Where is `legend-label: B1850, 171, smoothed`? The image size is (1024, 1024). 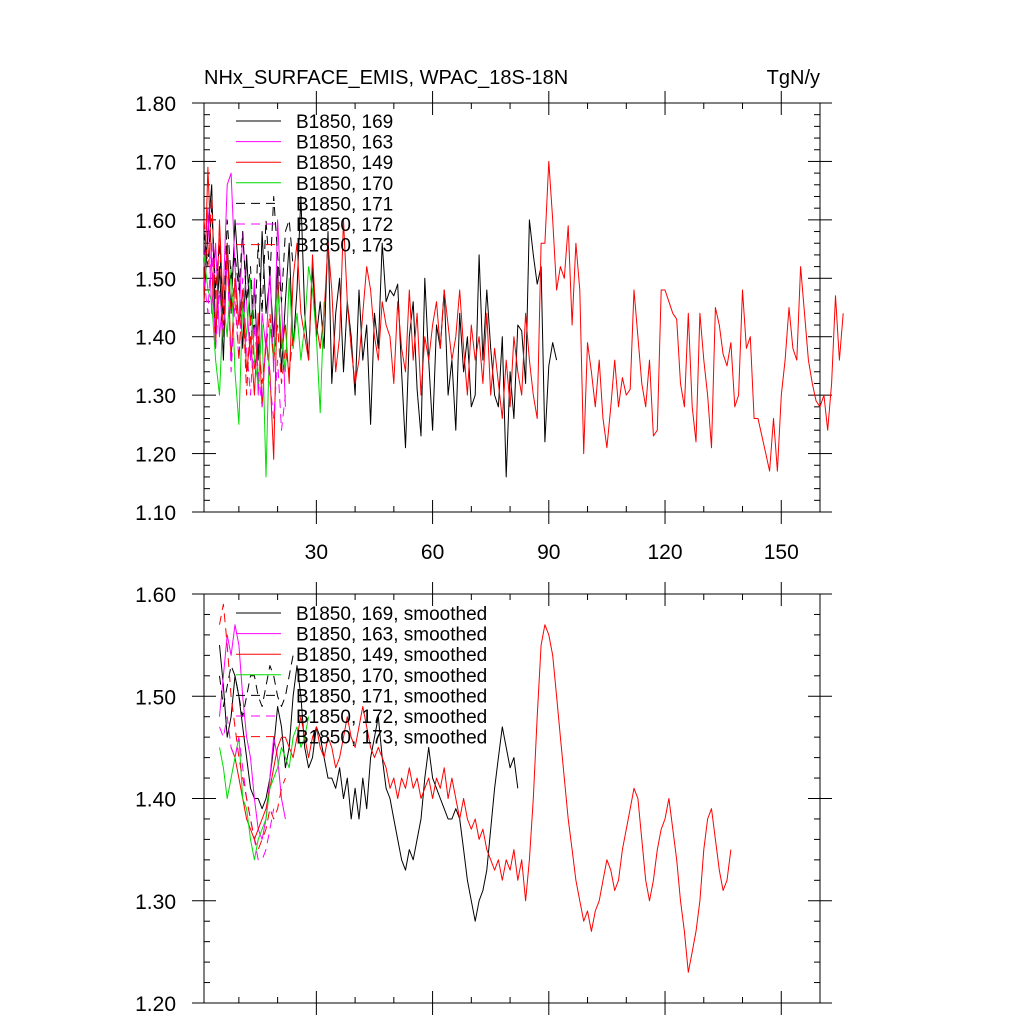
legend-label: B1850, 171, smoothed is located at coordinates (391, 696).